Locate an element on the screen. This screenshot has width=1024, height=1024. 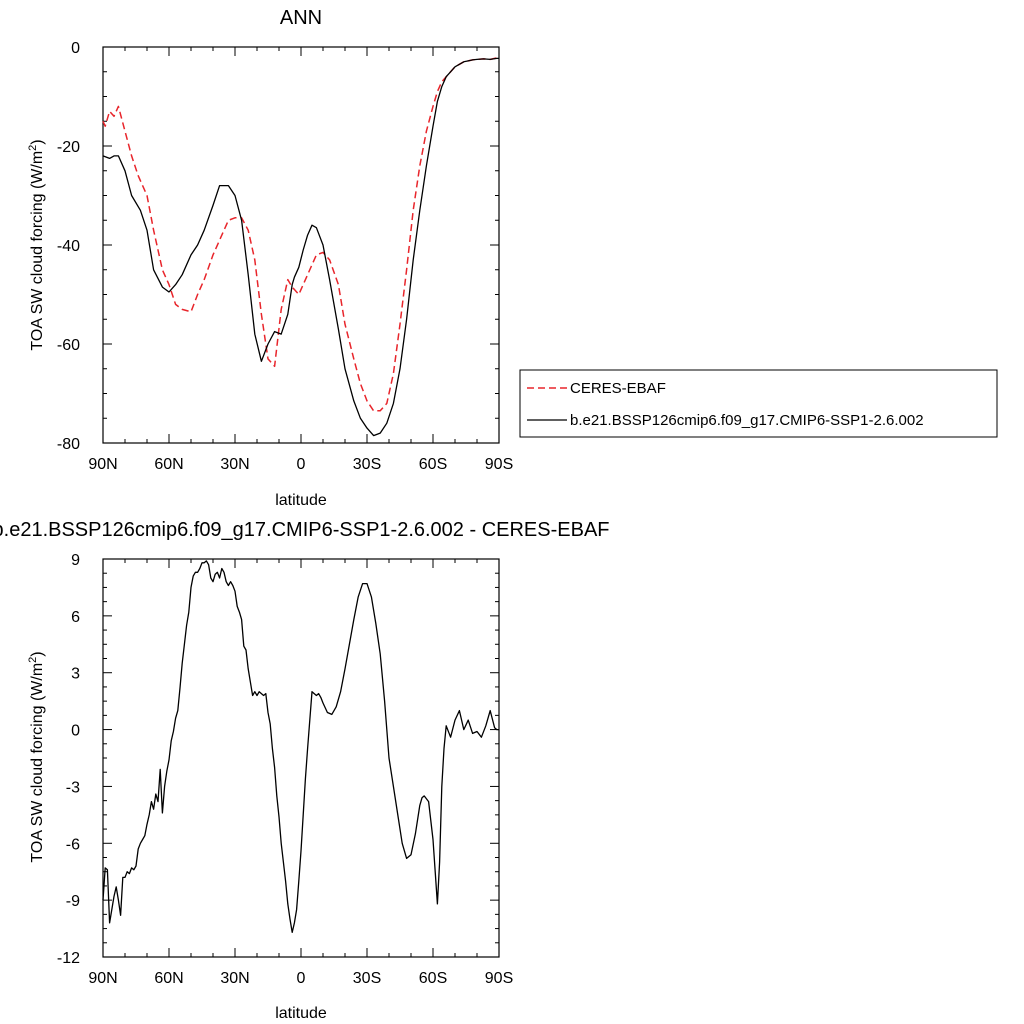
bottom-y-tick-label: -12 is located at coordinates (68, 958).